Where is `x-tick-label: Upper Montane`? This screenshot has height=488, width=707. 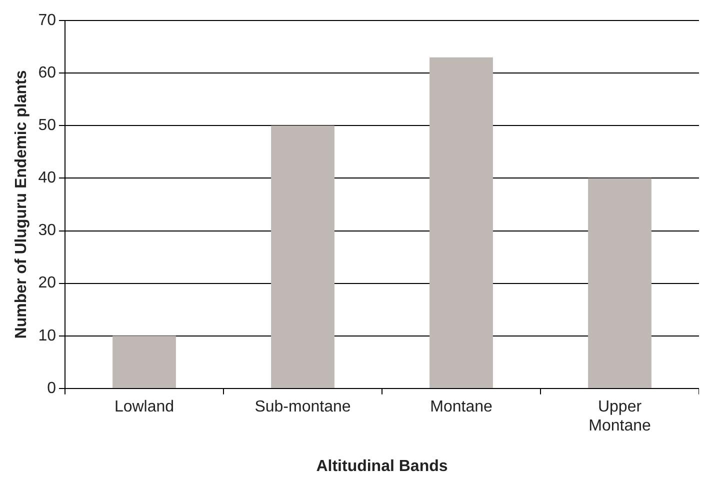
x-tick-label: Upper Montane is located at coordinates (619, 416).